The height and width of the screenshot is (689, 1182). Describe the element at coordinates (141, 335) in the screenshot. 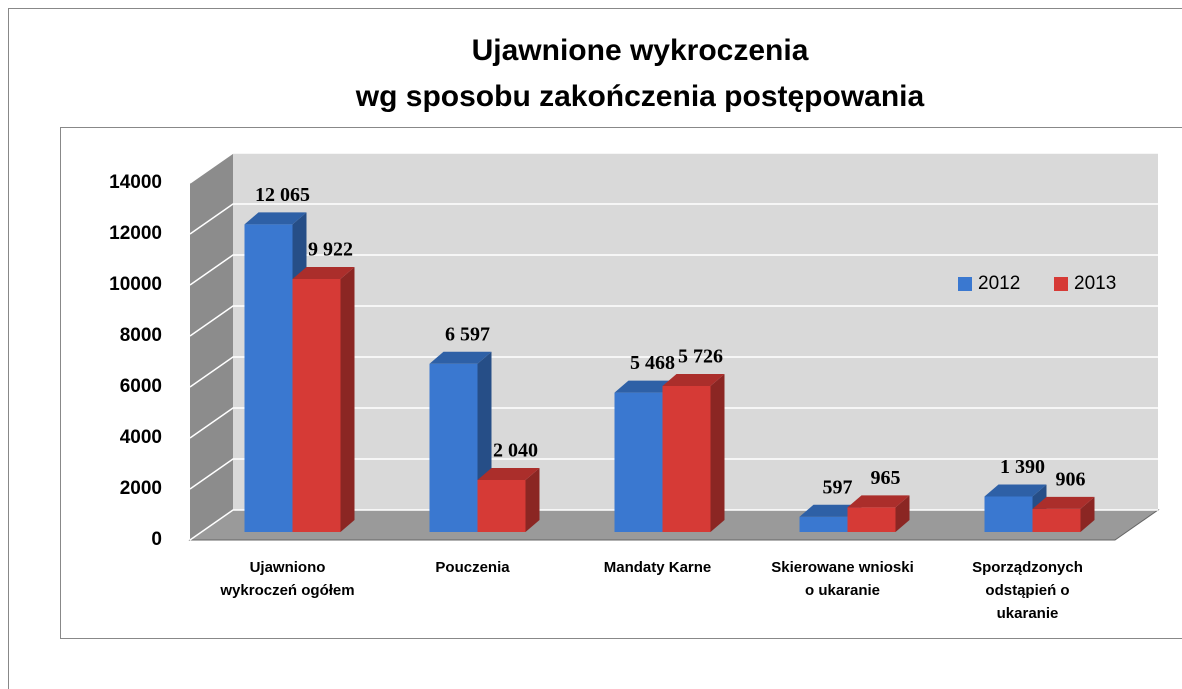

I see `y-tick-label: 8000` at that location.